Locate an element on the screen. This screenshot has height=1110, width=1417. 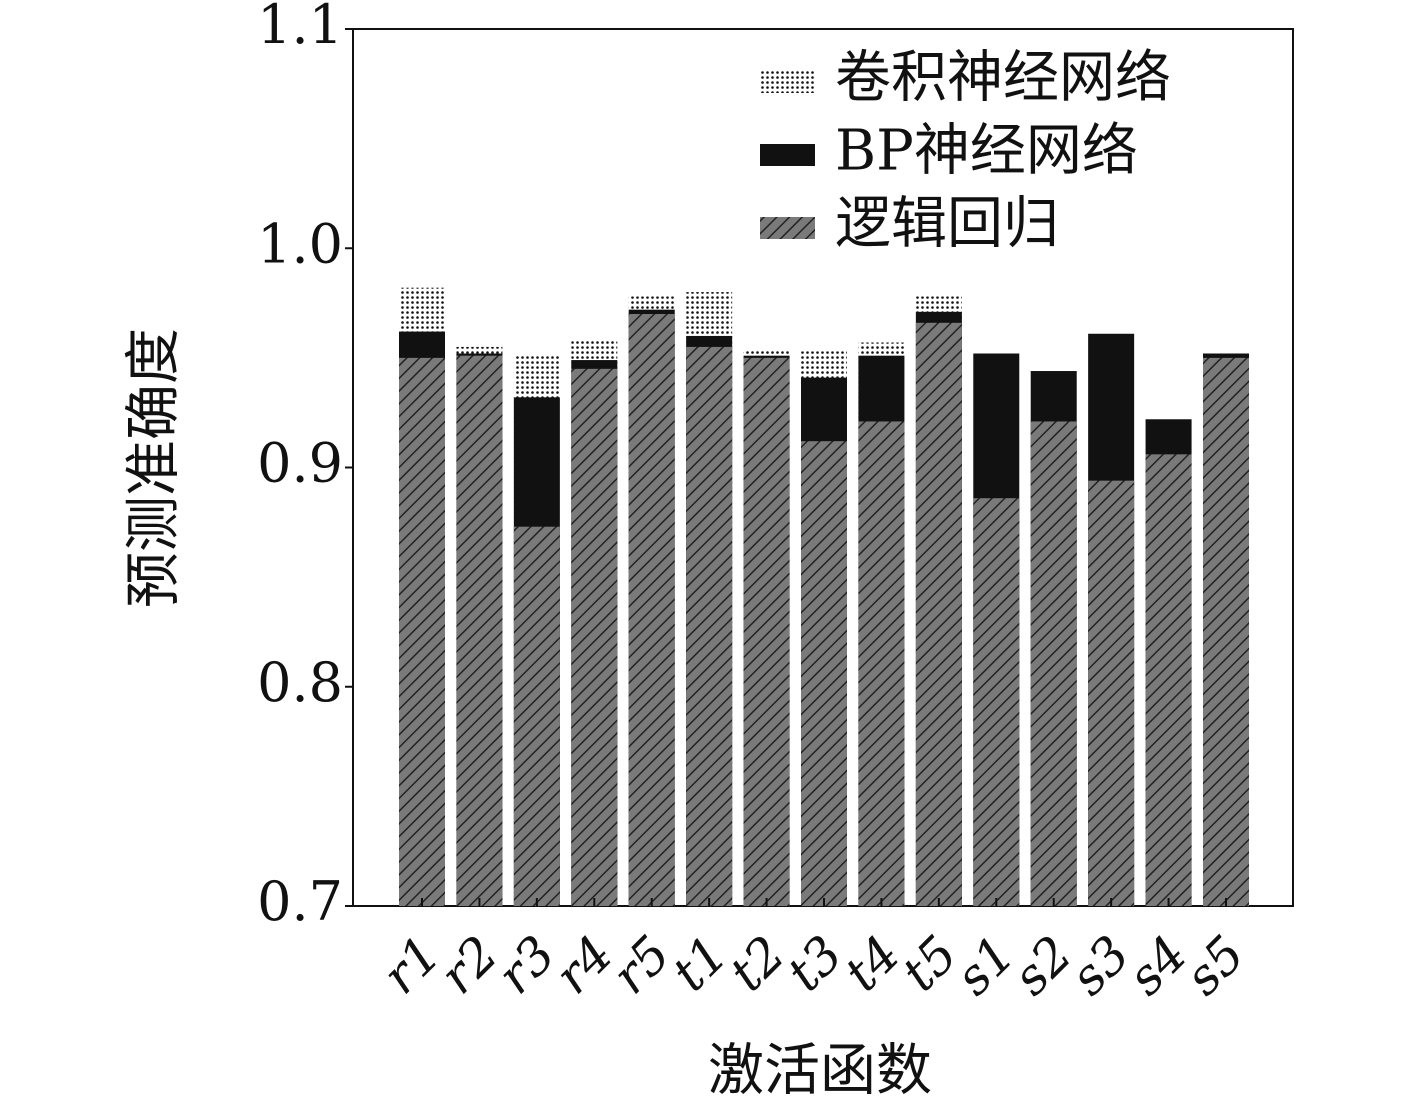
y-tick-label: 1.1 is located at coordinates (300, 28).